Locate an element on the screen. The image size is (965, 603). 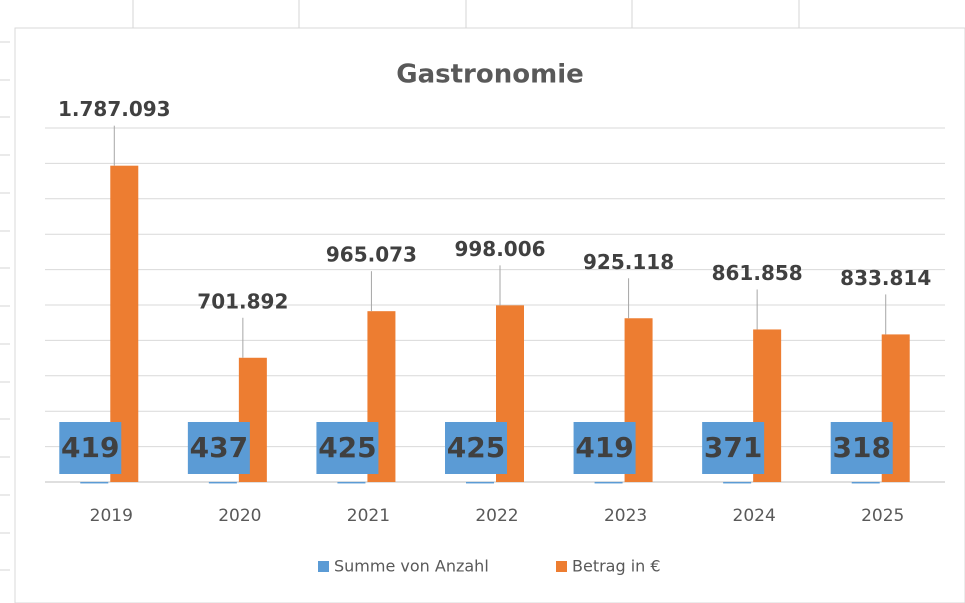
x-tick-label: 2019 is located at coordinates (111, 516).